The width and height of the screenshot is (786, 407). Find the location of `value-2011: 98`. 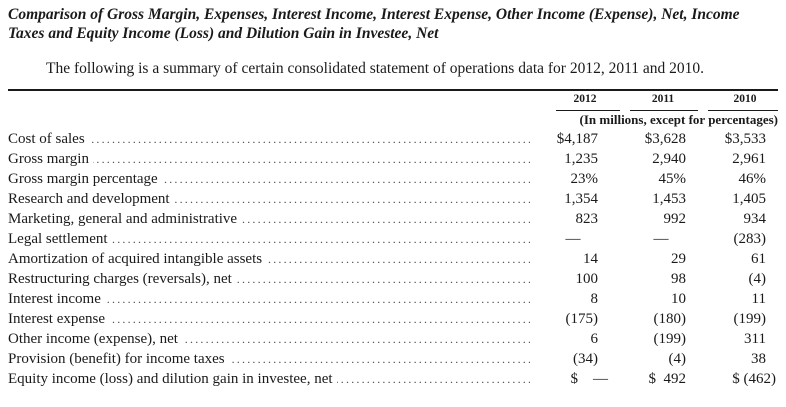

value-2011: 98 is located at coordinates (678, 279).